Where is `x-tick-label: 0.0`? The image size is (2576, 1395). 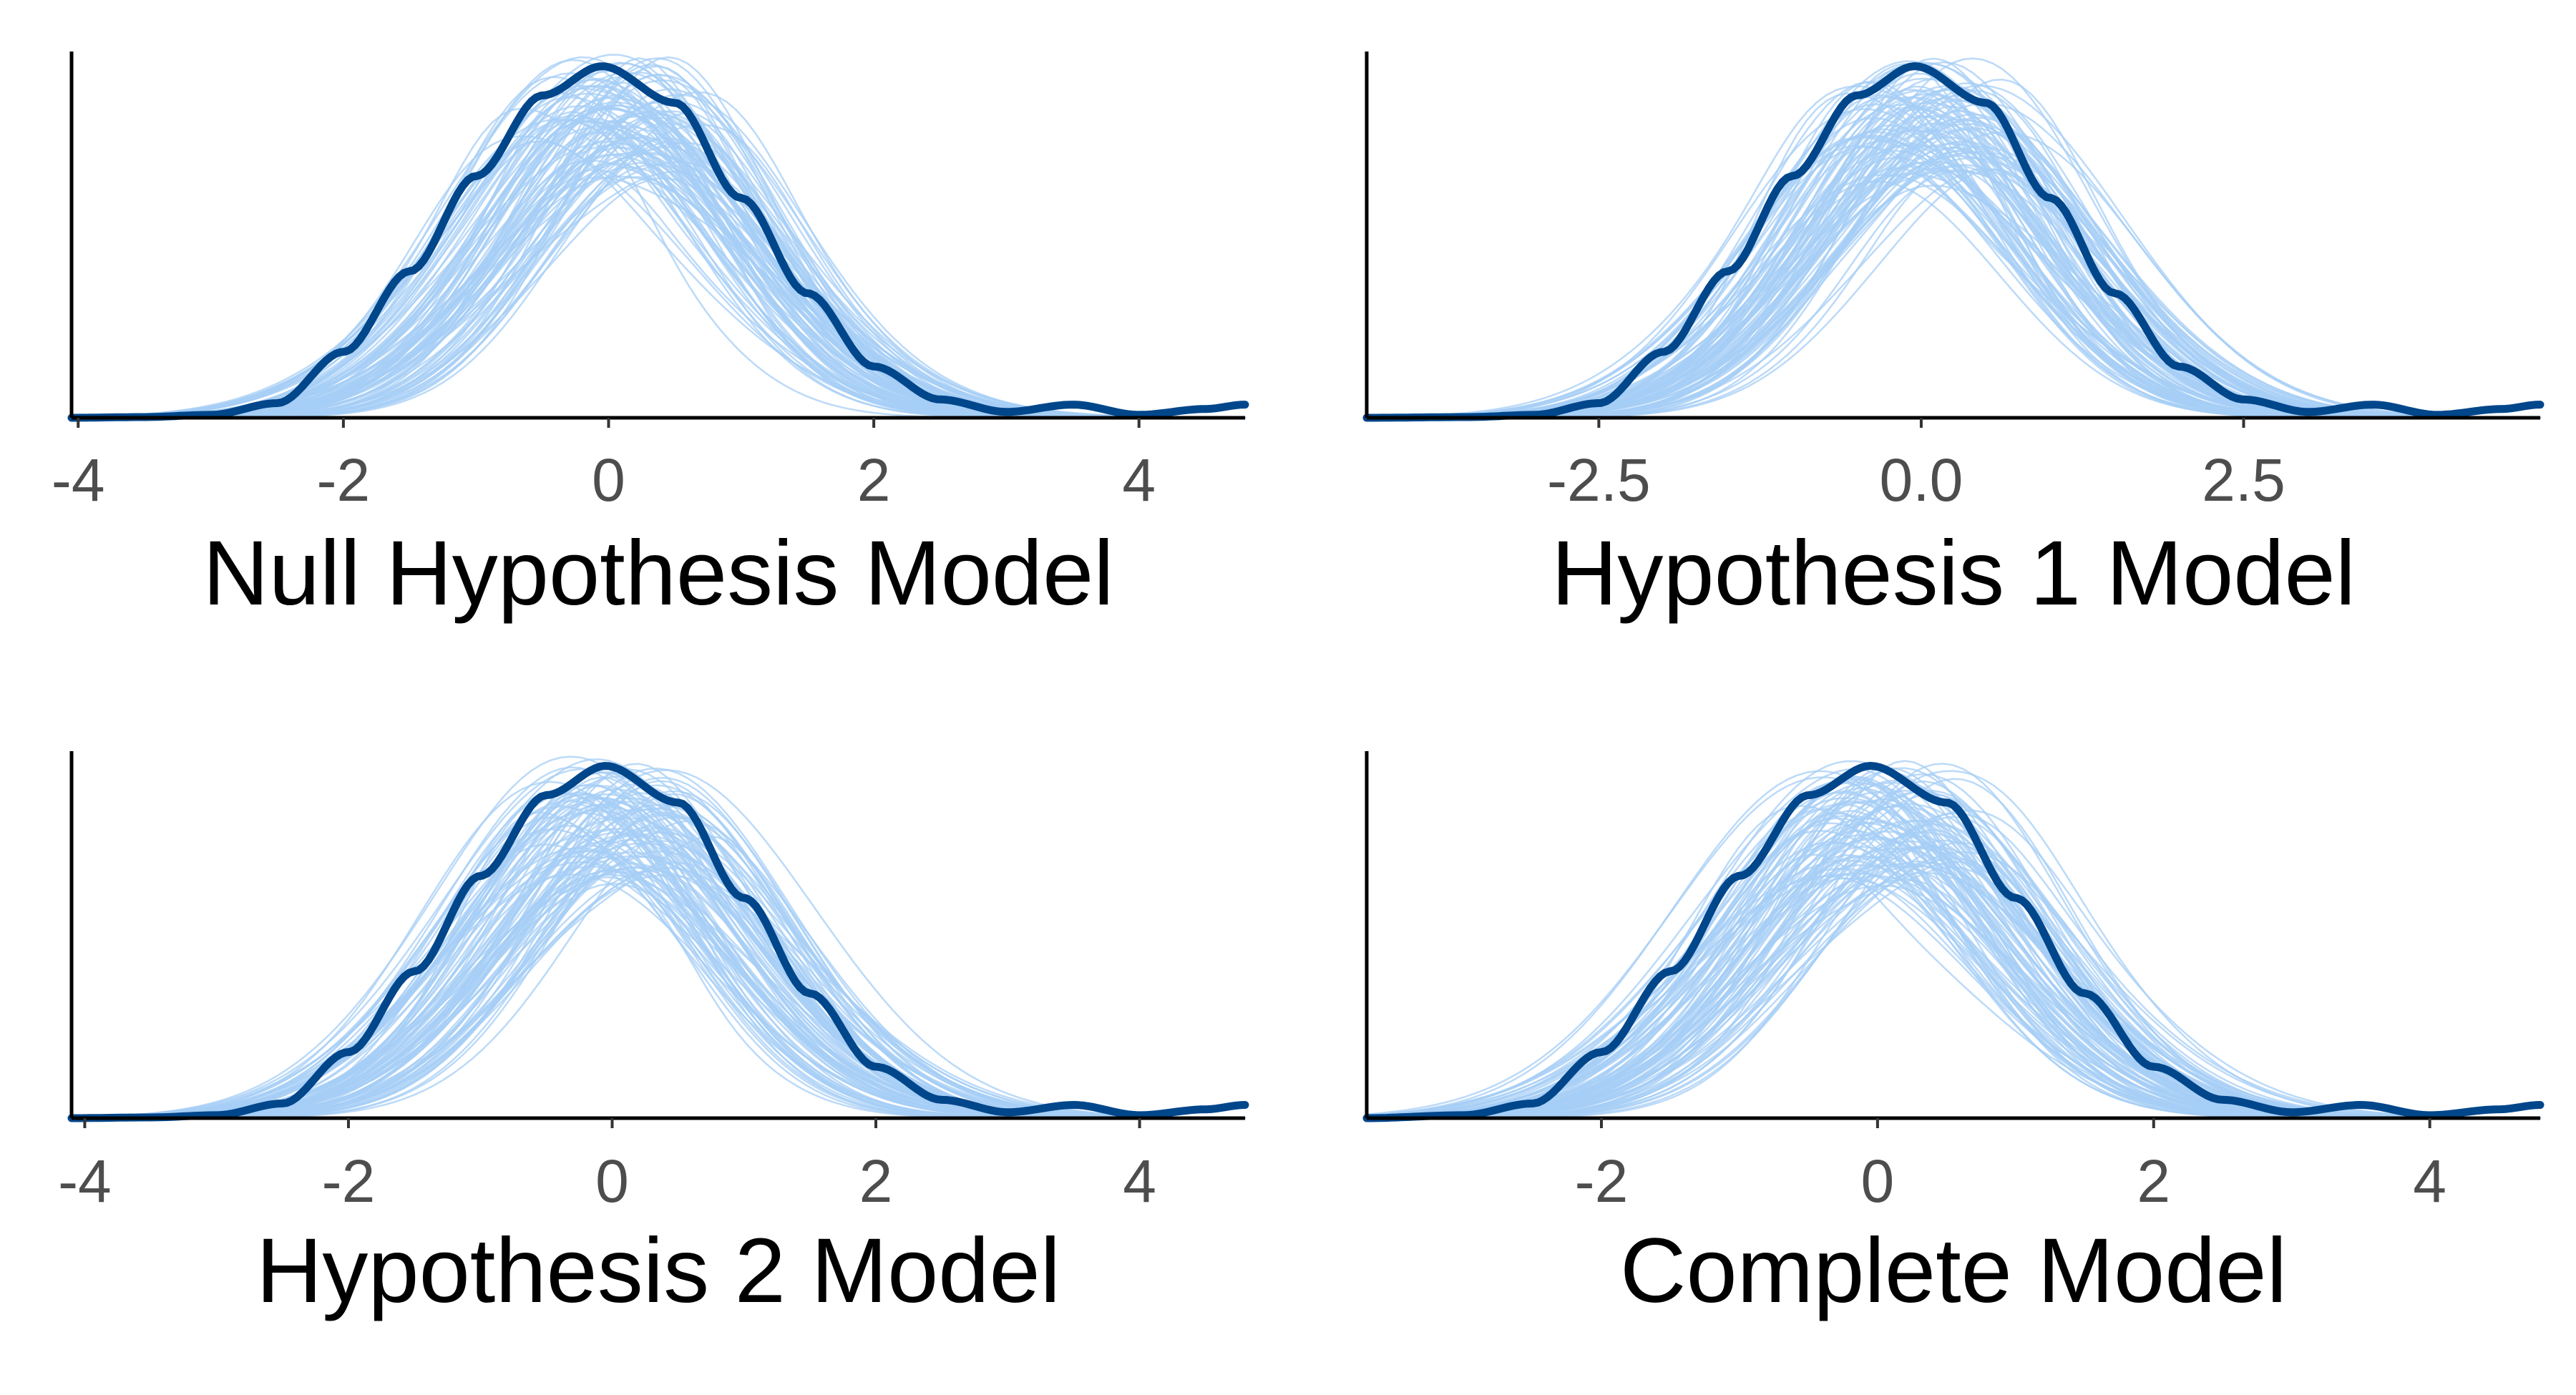
x-tick-label: 0.0 is located at coordinates (1921, 480).